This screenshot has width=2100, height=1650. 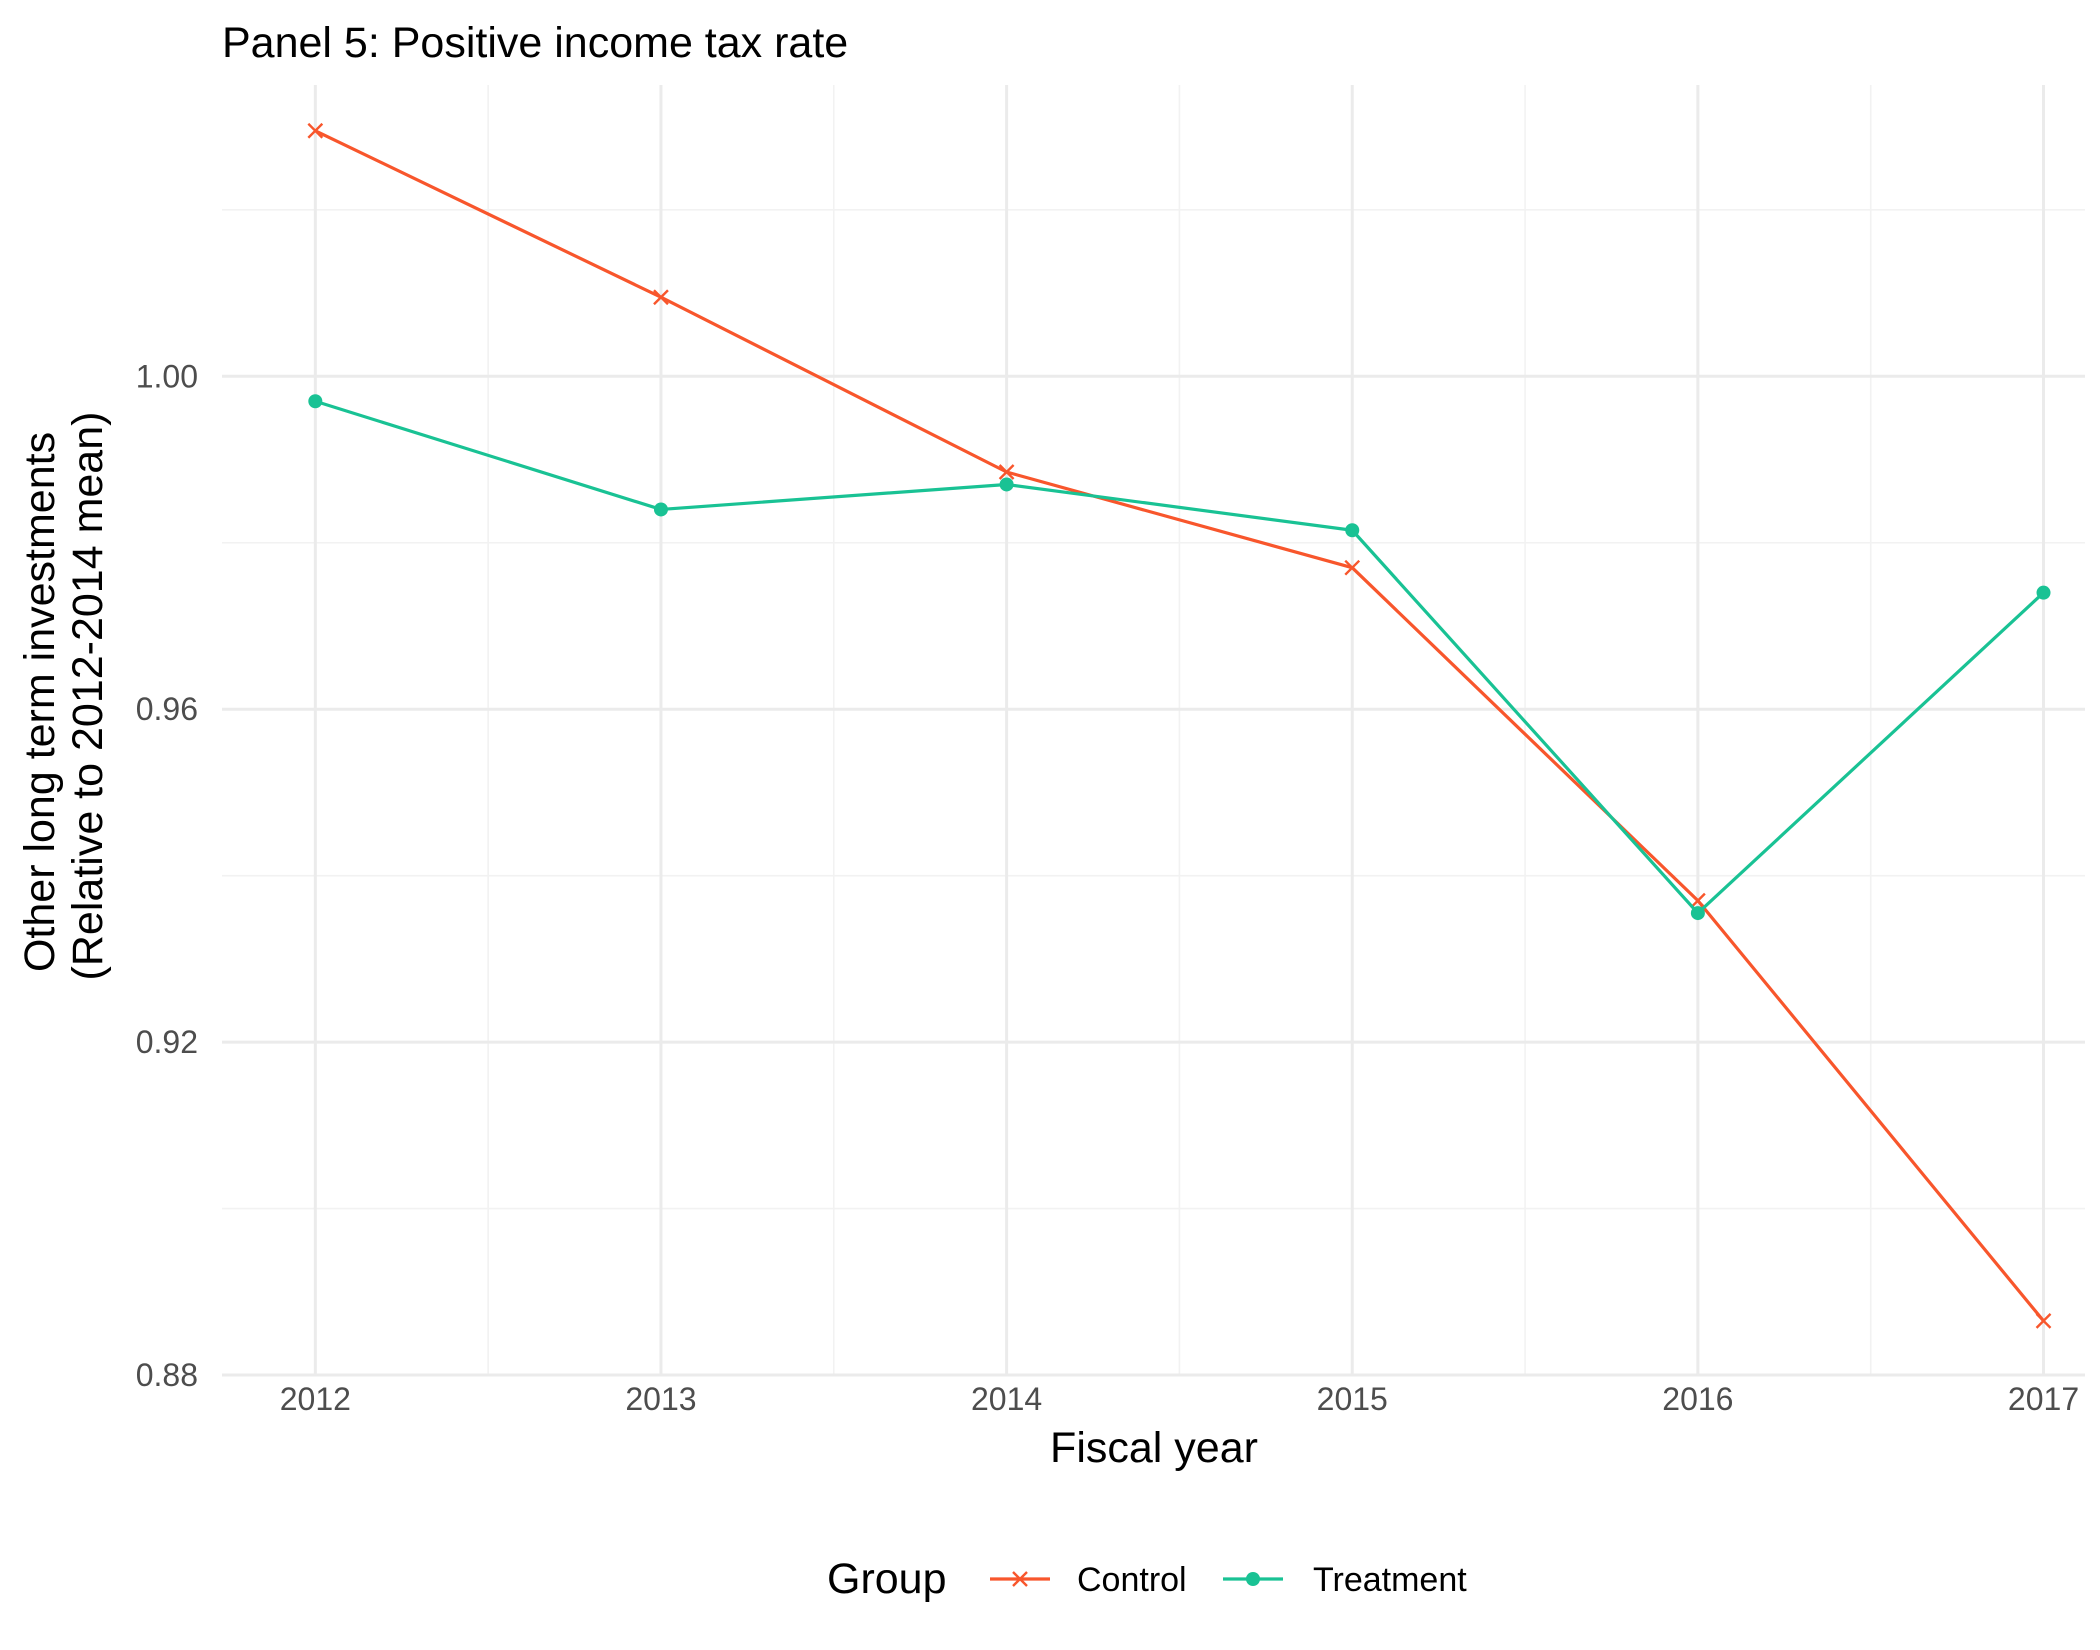 What do you see at coordinates (2043, 1399) in the screenshot?
I see `x-tick-label: 2017` at bounding box center [2043, 1399].